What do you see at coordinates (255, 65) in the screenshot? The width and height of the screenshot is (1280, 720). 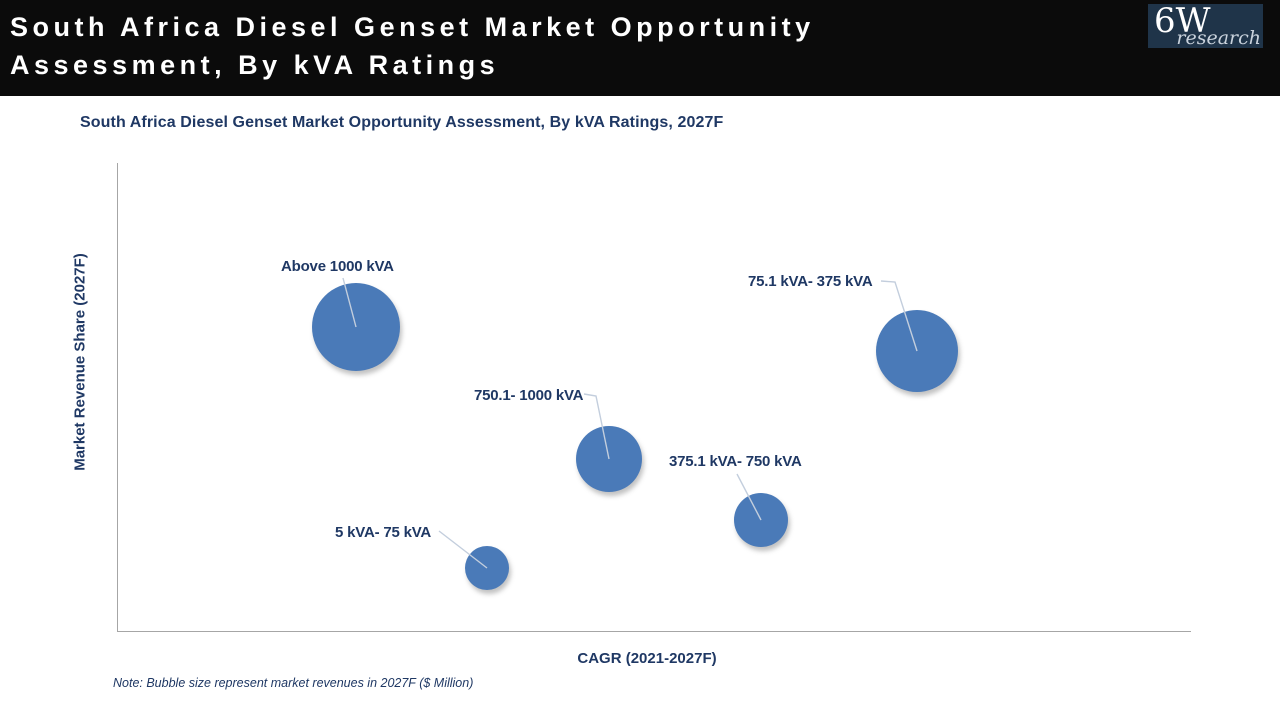 I see `page-title-line2: Assessment, By kVA Ratings` at bounding box center [255, 65].